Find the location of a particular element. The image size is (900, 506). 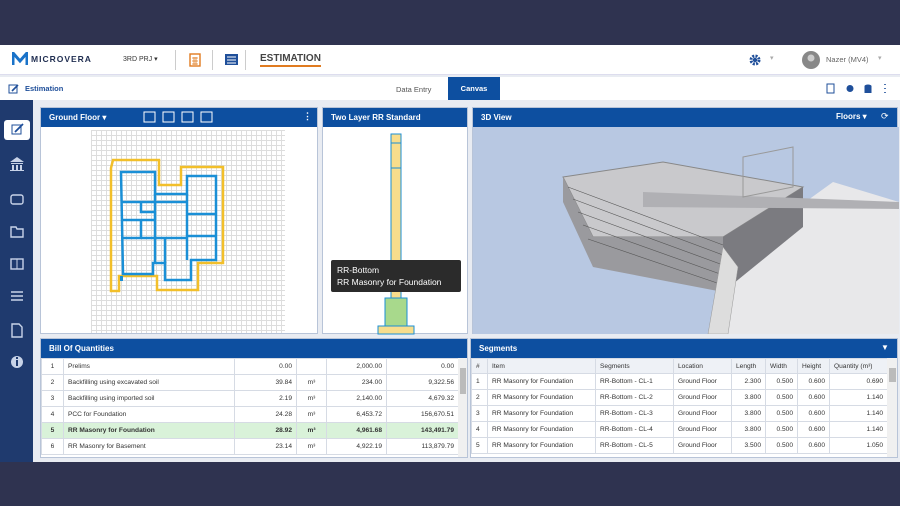

avatar is located at coordinates (811, 60).